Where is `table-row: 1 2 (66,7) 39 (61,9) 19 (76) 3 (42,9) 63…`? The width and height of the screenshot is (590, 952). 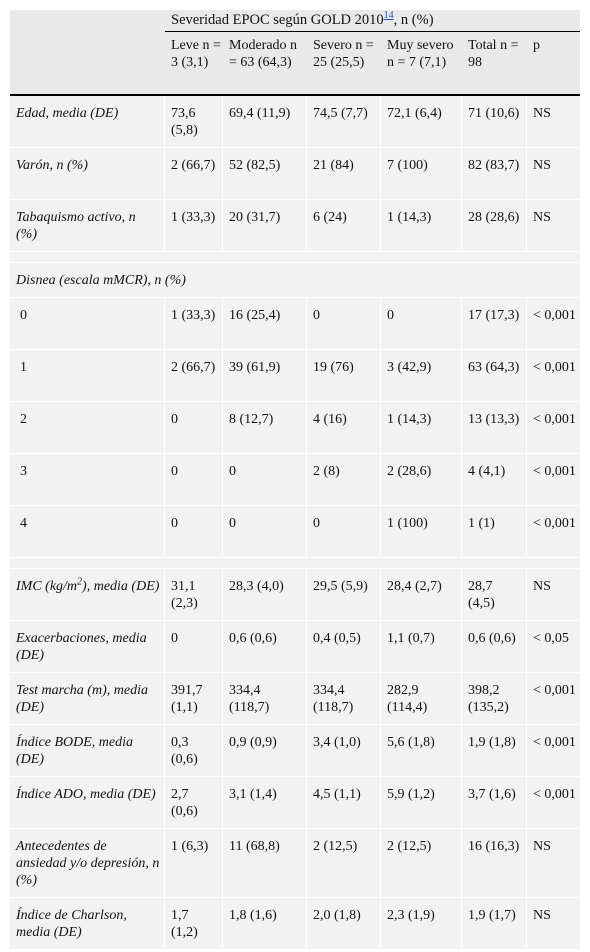 table-row: 1 2 (66,7) 39 (61,9) 19 (76) 3 (42,9) 63… is located at coordinates (295, 376).